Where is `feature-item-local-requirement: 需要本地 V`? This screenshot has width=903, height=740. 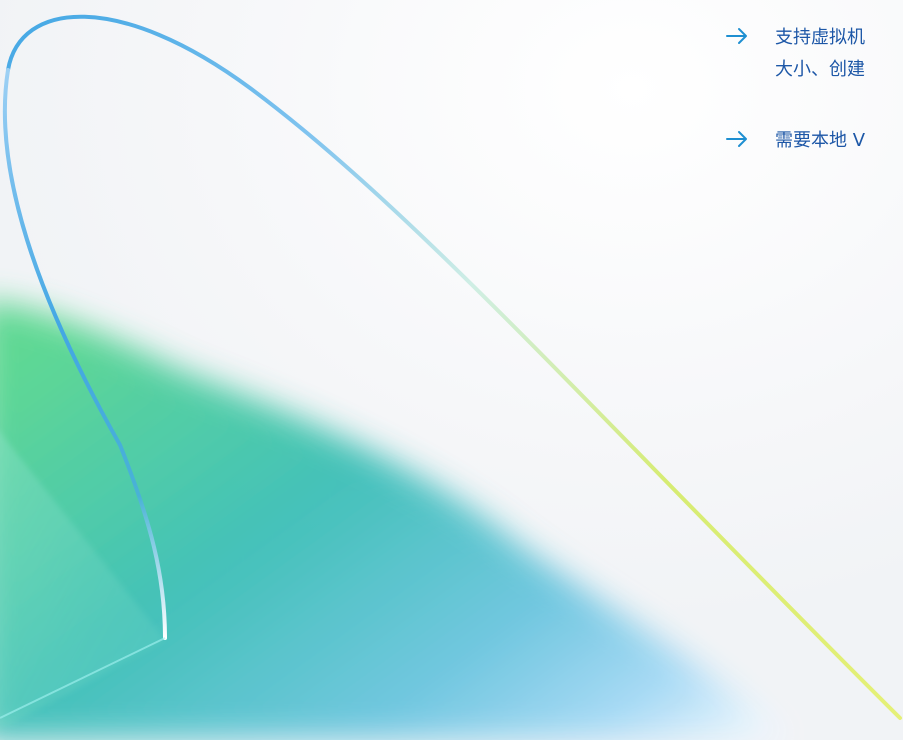
feature-item-local-requirement: 需要本地 V is located at coordinates (813, 142).